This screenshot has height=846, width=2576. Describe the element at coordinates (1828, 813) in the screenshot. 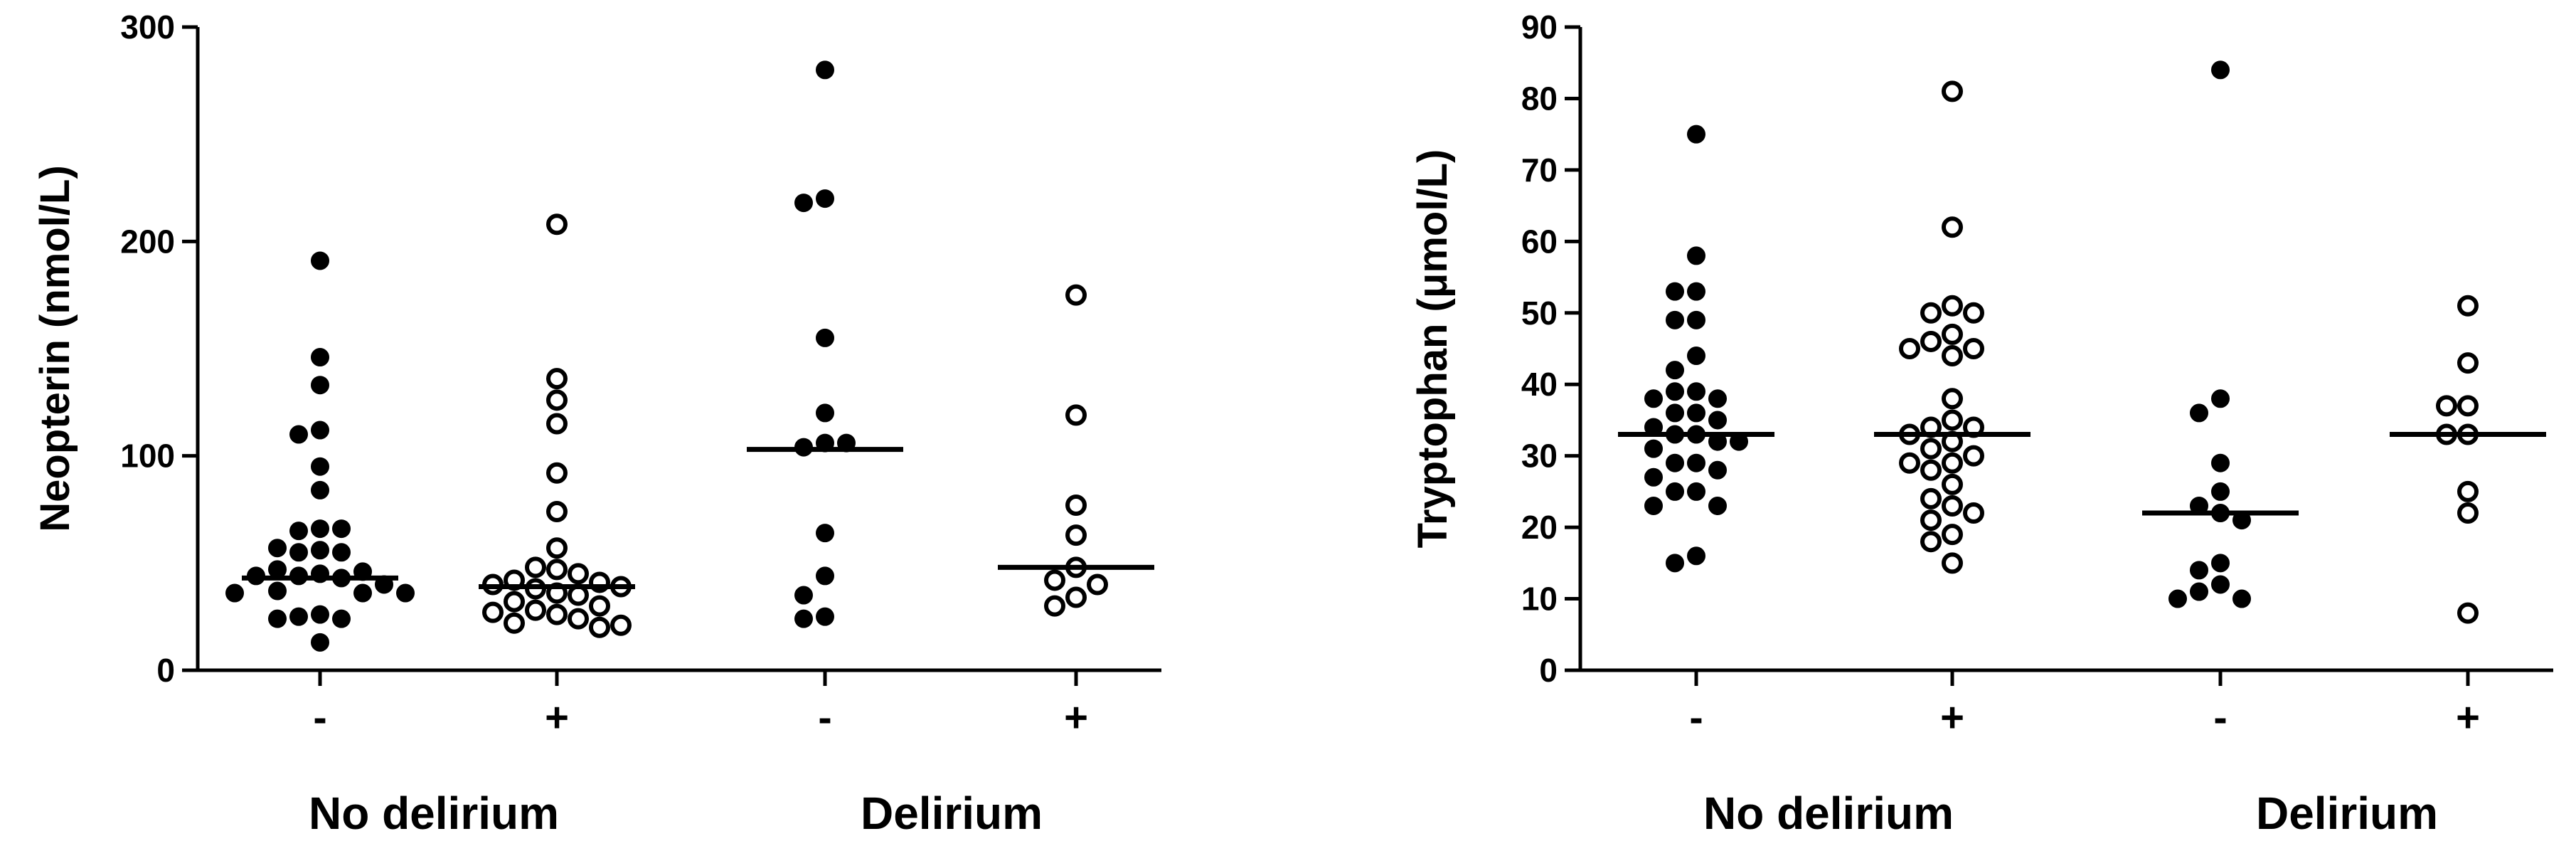

I see `tryptophan-group-label: No delirium` at that location.